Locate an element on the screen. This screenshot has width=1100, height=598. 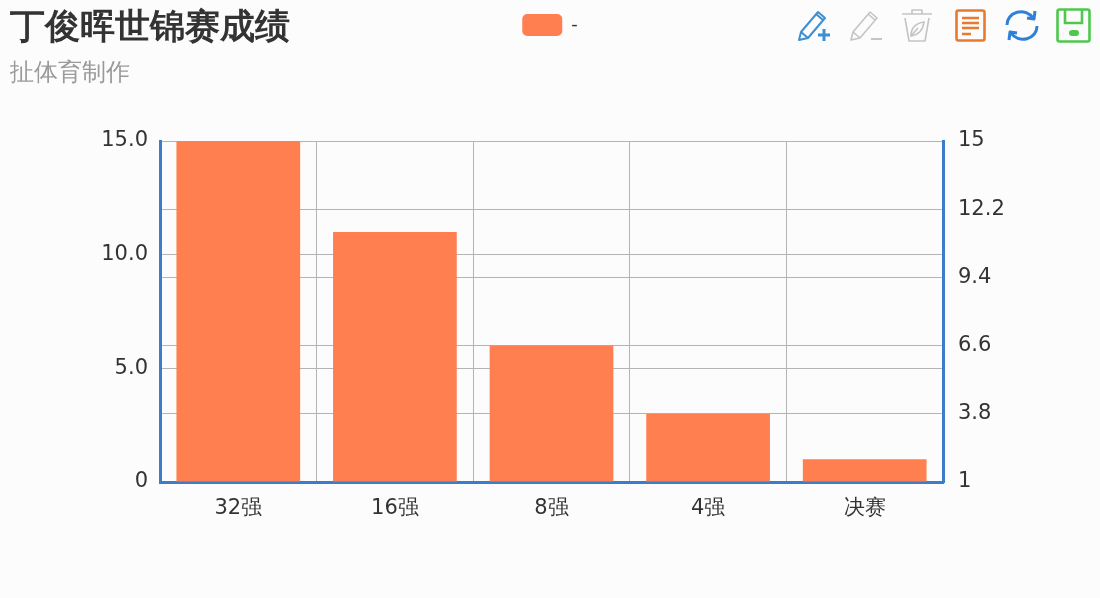
y2-tick-label: 15 is located at coordinates (971, 139).